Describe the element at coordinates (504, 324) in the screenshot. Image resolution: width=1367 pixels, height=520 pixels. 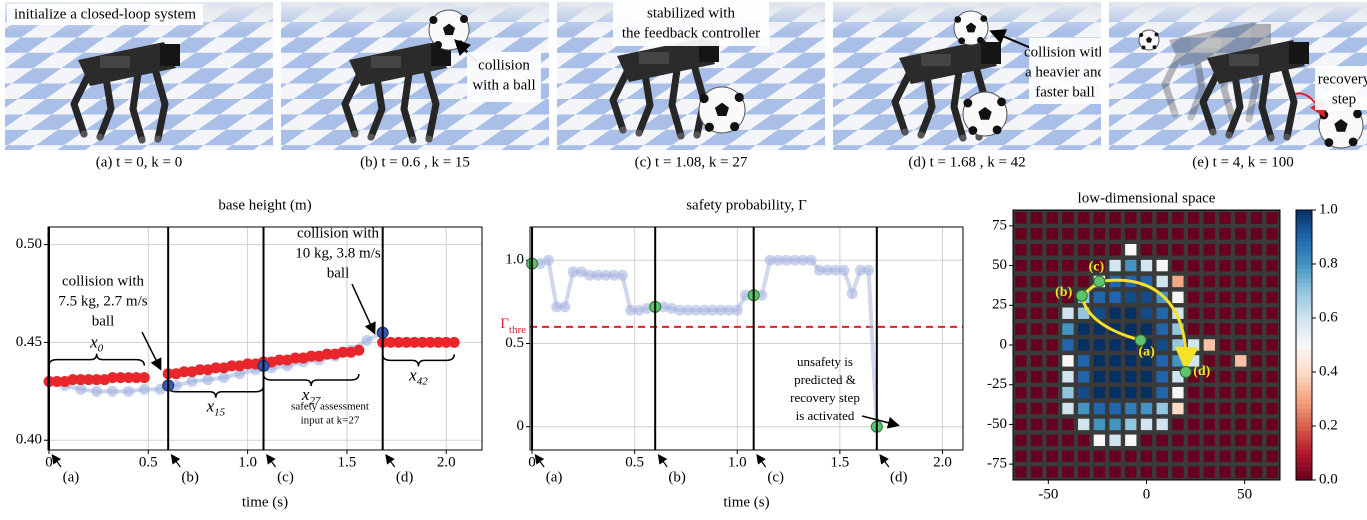
I see `threshold-symbol: Γ` at that location.